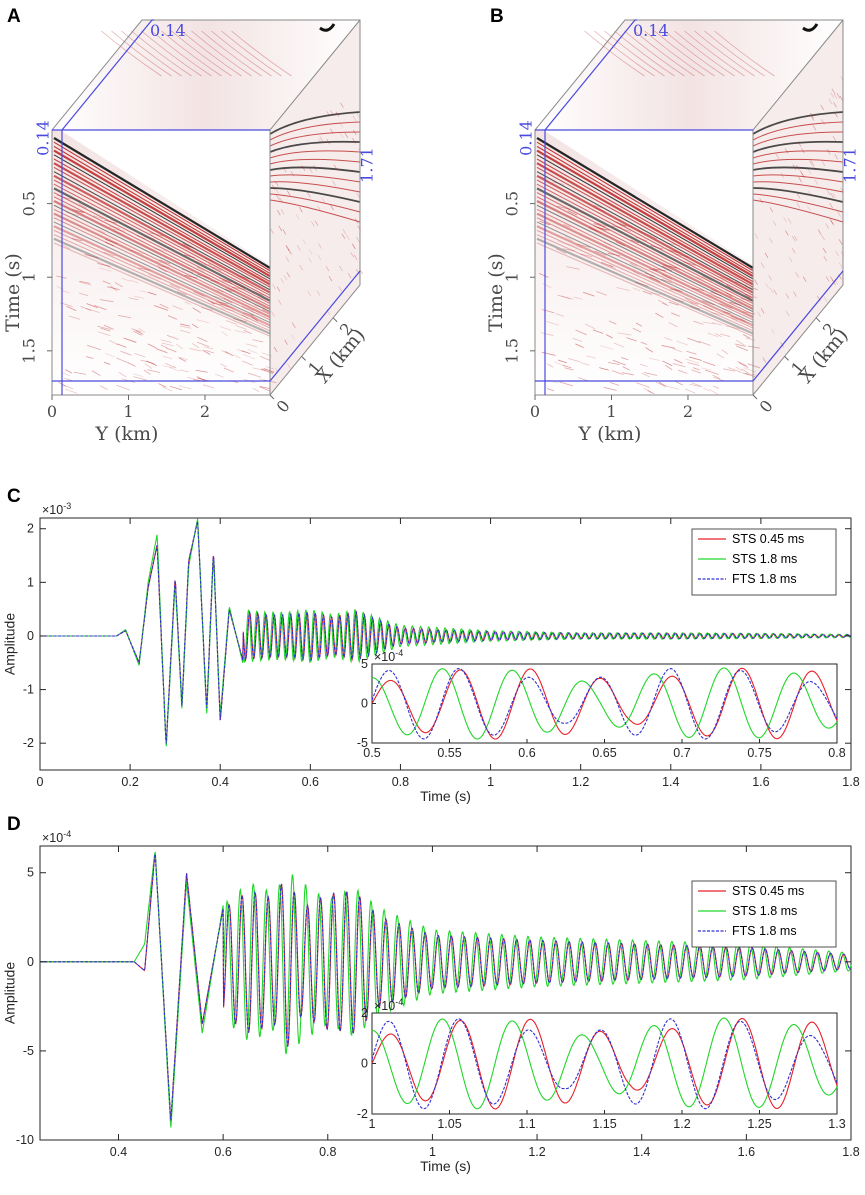  What do you see at coordinates (28, 690) in the screenshot?
I see `y-tick-label: -1` at bounding box center [28, 690].